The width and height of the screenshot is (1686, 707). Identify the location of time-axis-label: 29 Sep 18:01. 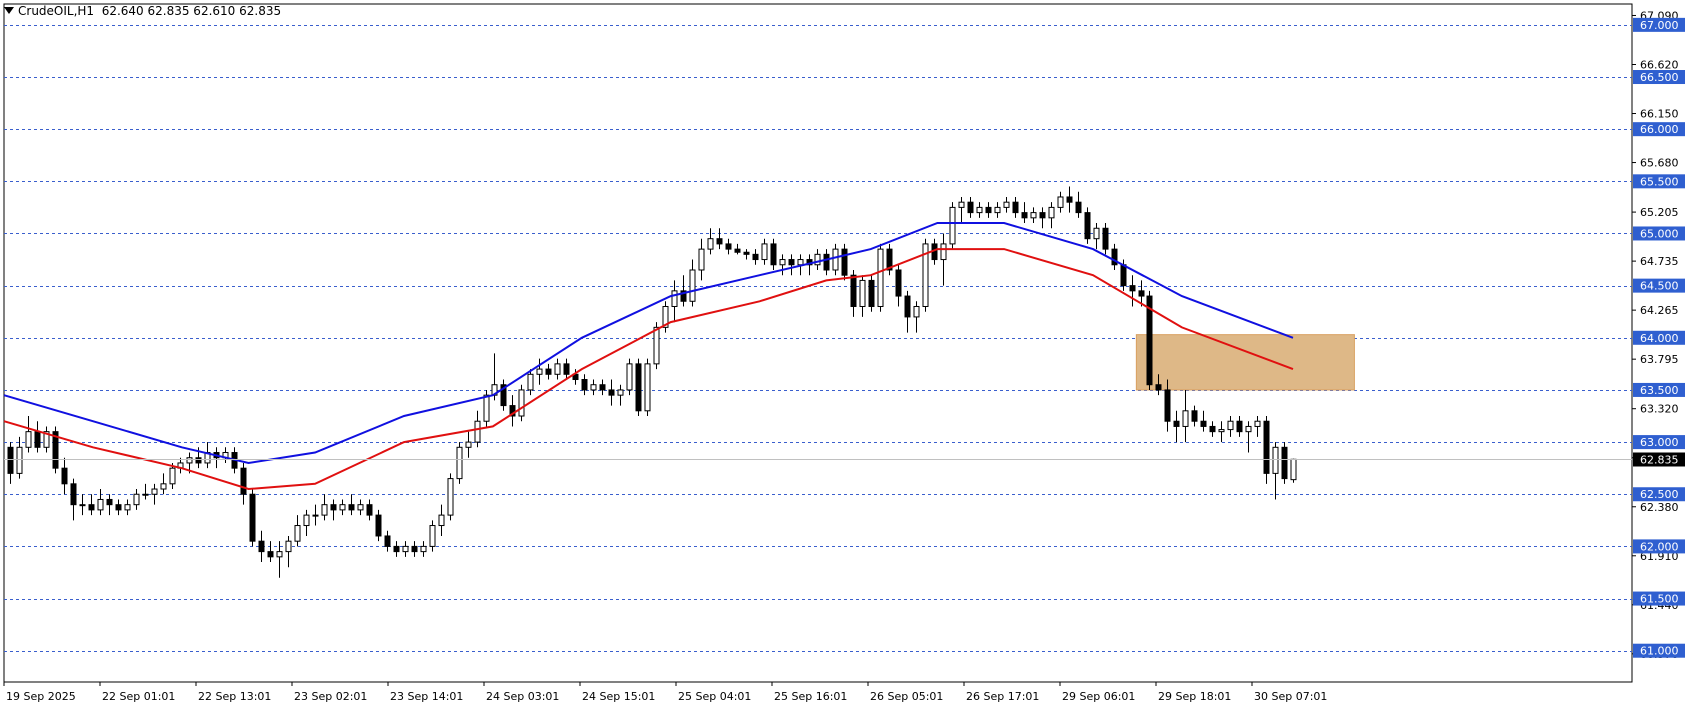
(1194, 696).